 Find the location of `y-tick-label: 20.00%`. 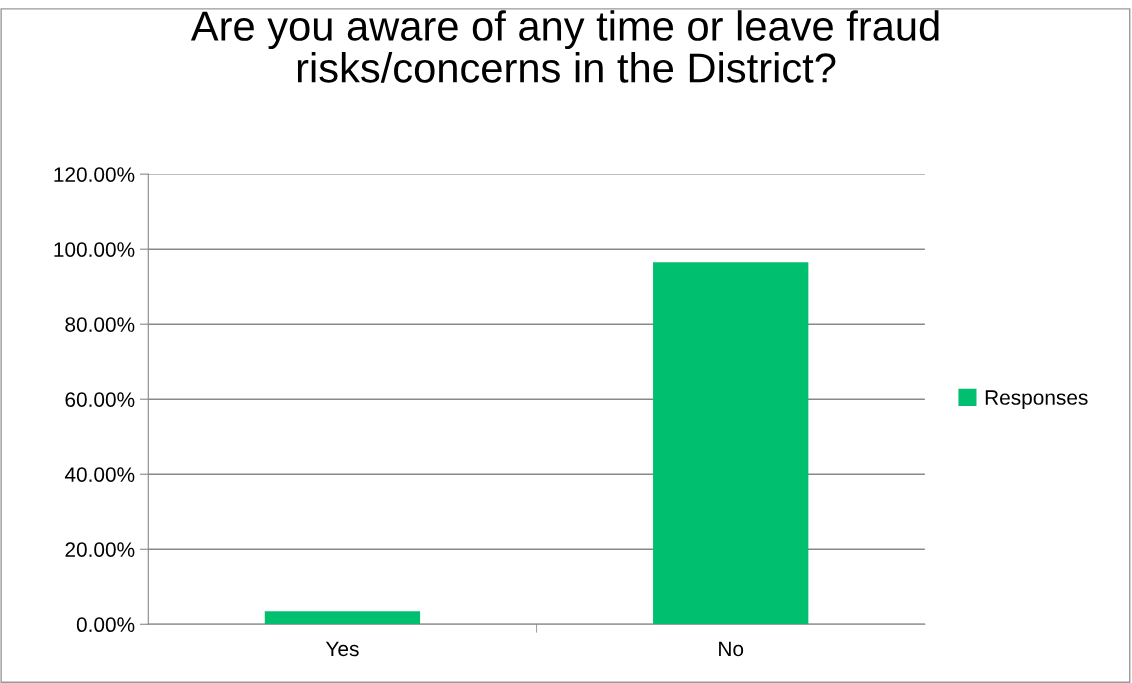

y-tick-label: 20.00% is located at coordinates (100, 549).